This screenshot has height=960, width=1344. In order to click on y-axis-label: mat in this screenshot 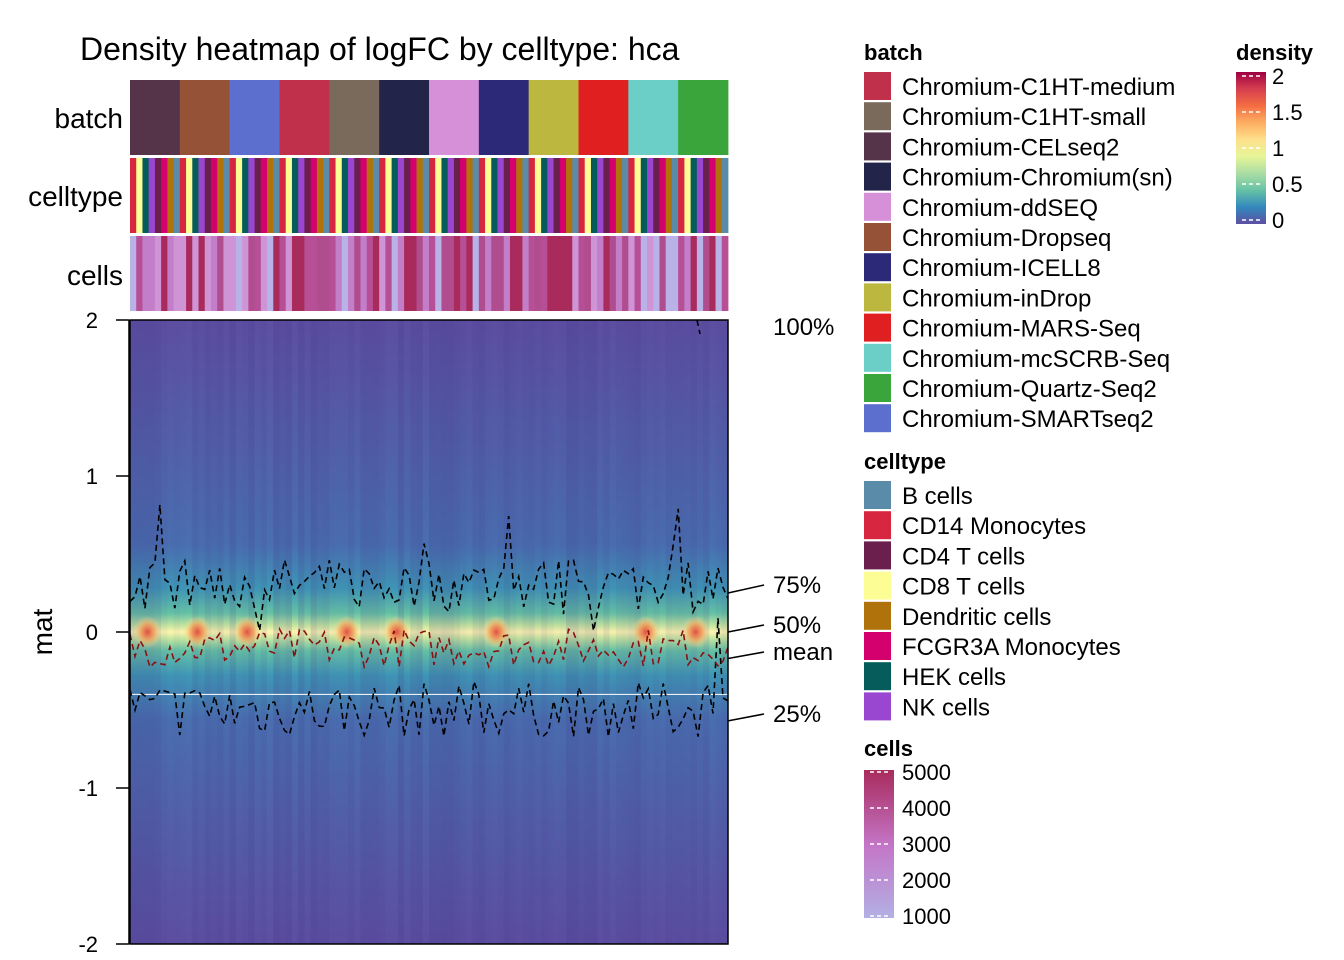, I will do `click(42, 631)`.